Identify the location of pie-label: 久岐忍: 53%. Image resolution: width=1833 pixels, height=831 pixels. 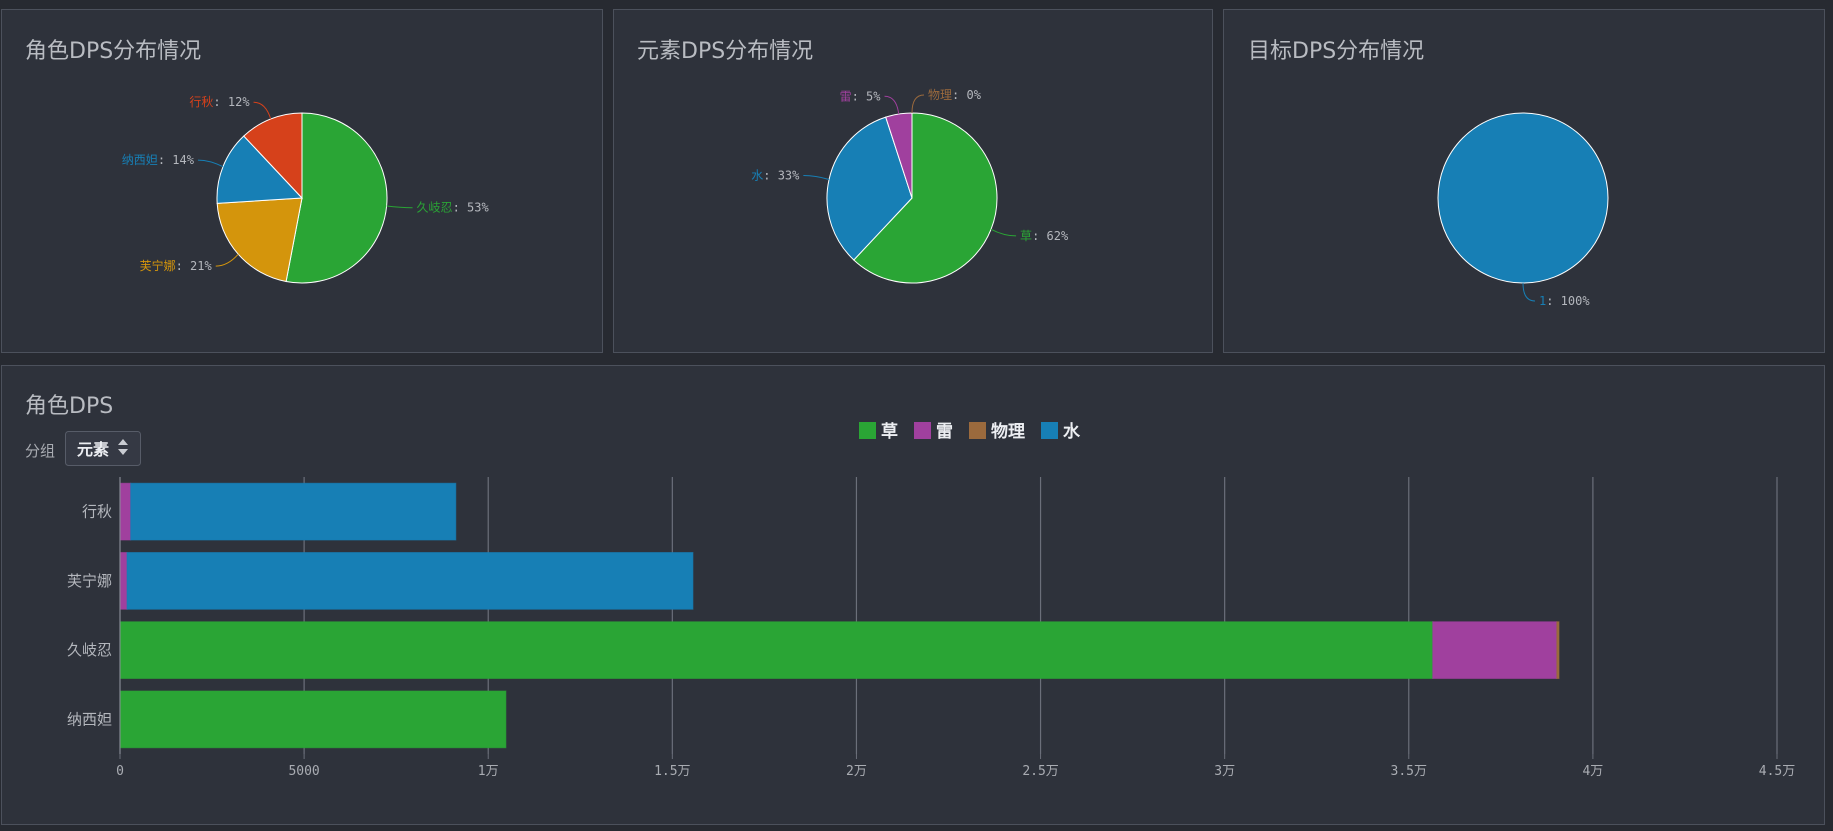
(453, 208).